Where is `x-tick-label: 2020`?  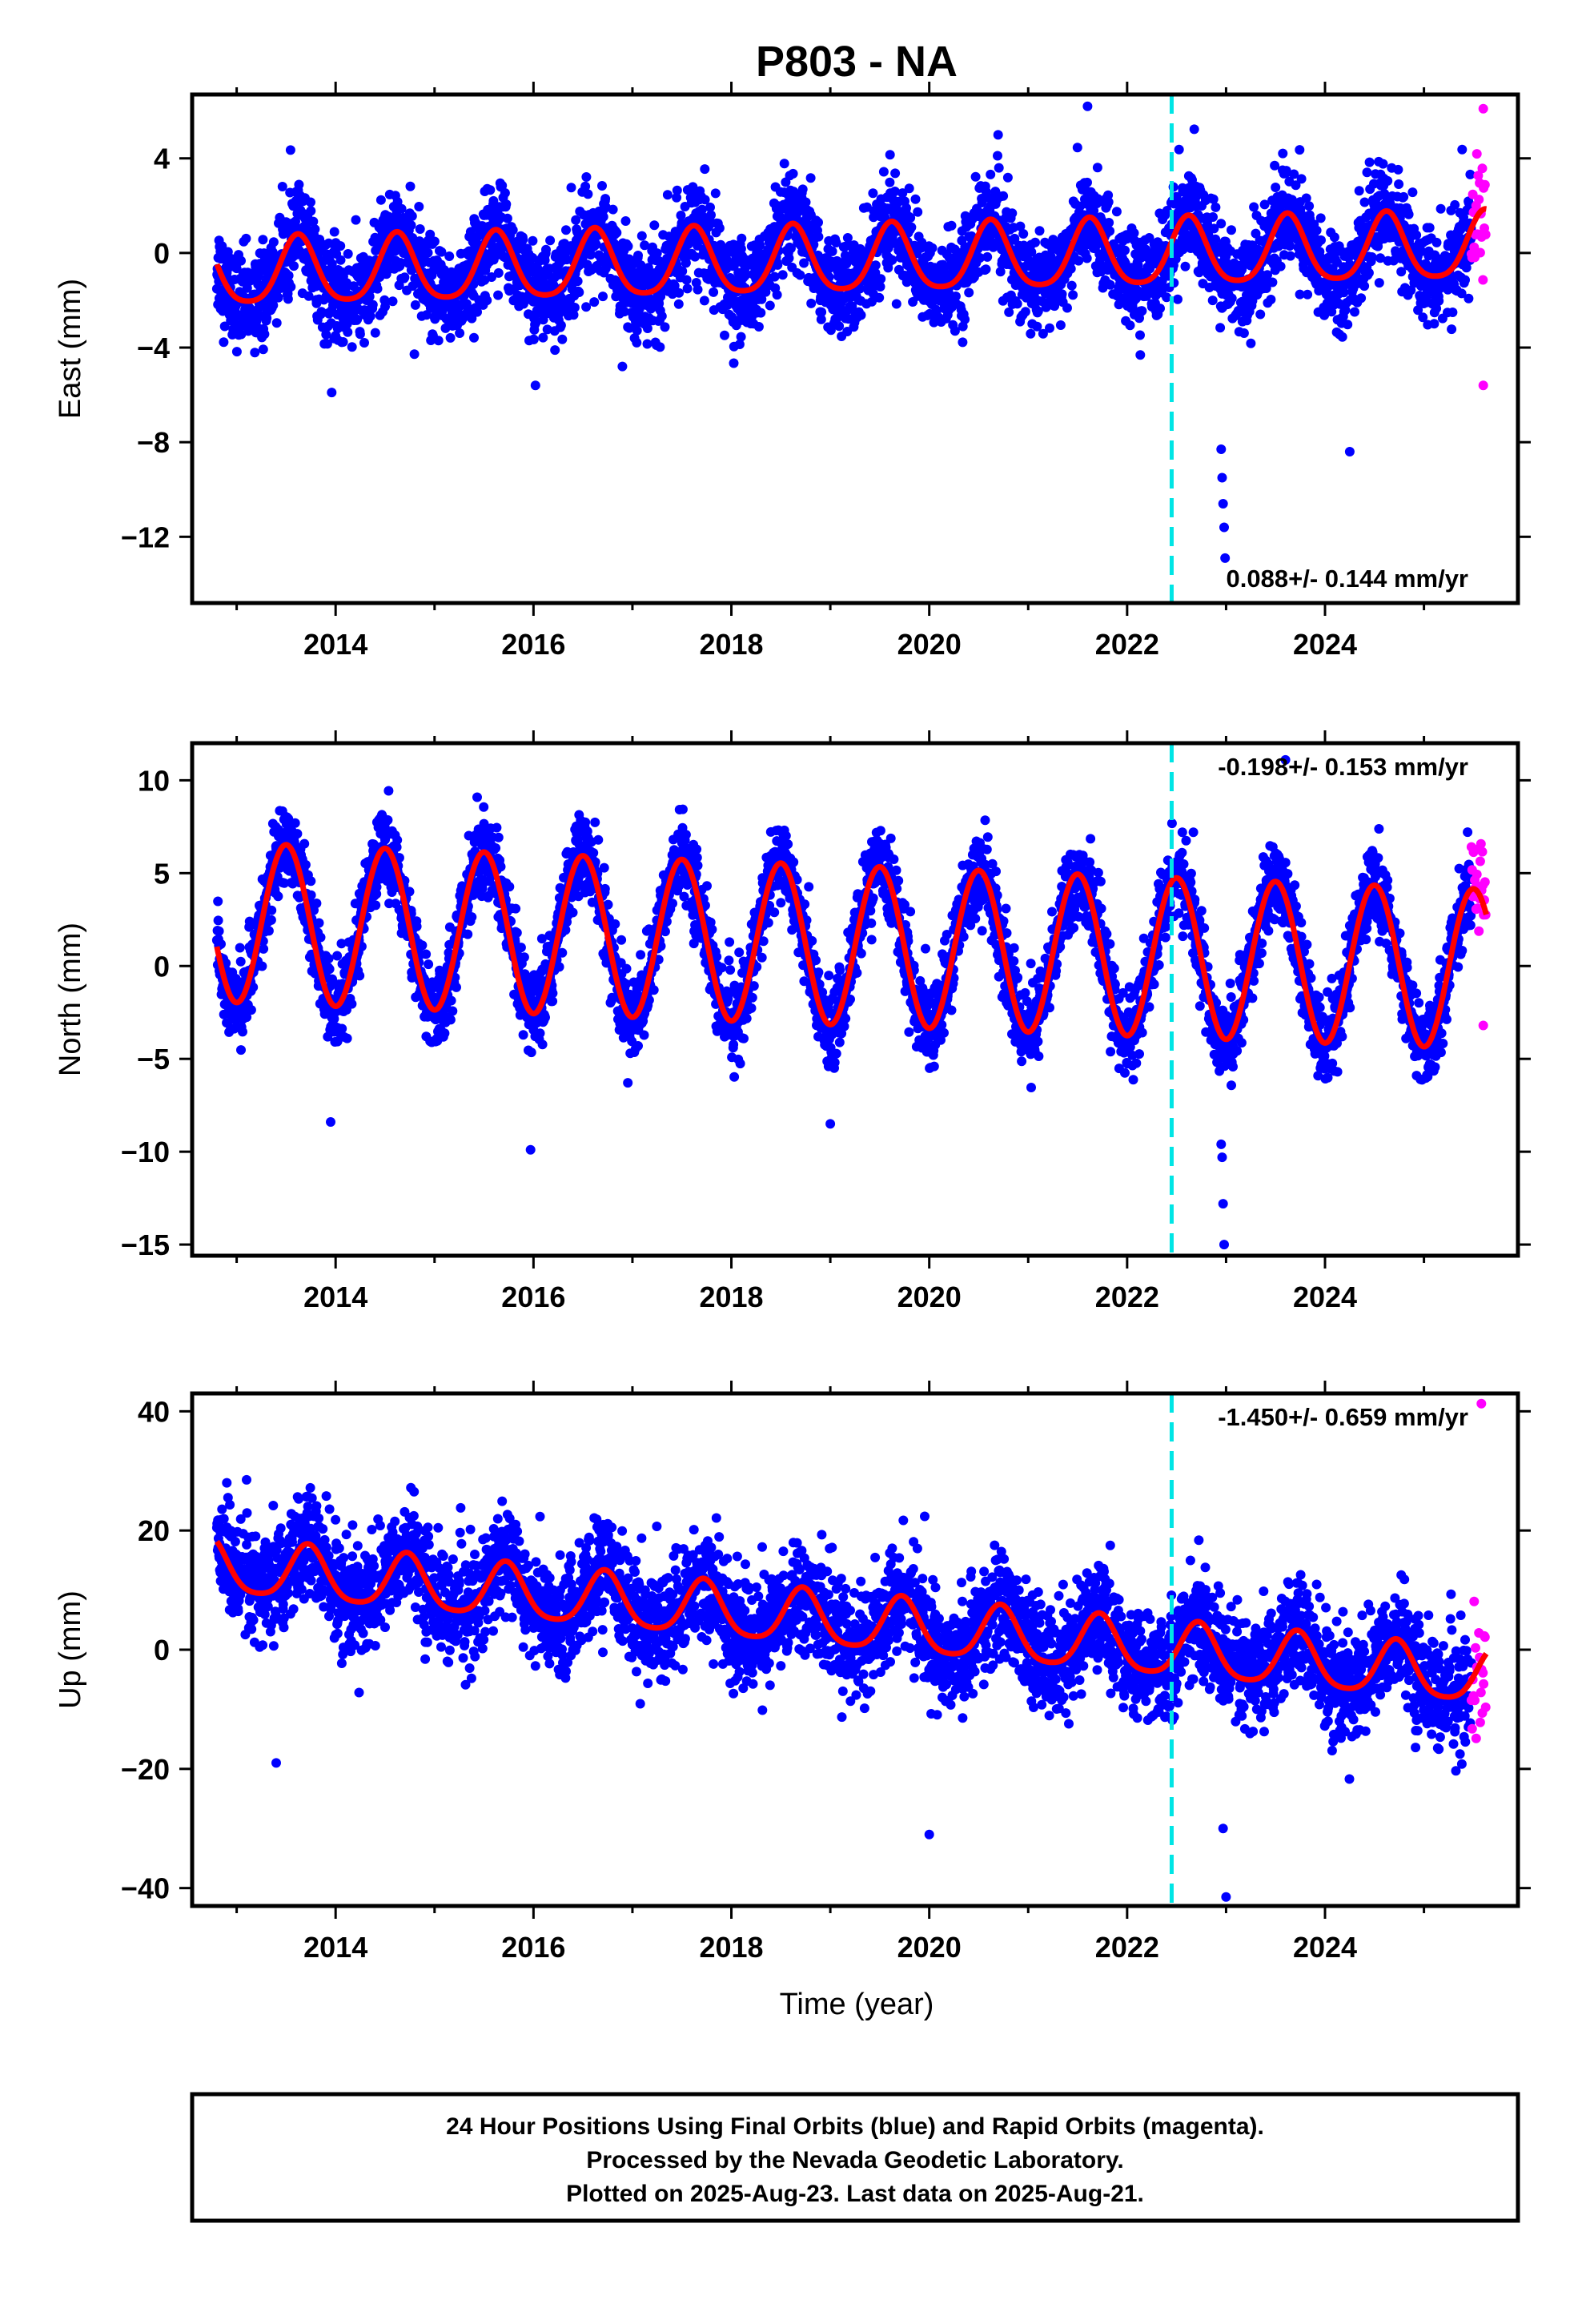 x-tick-label: 2020 is located at coordinates (929, 644).